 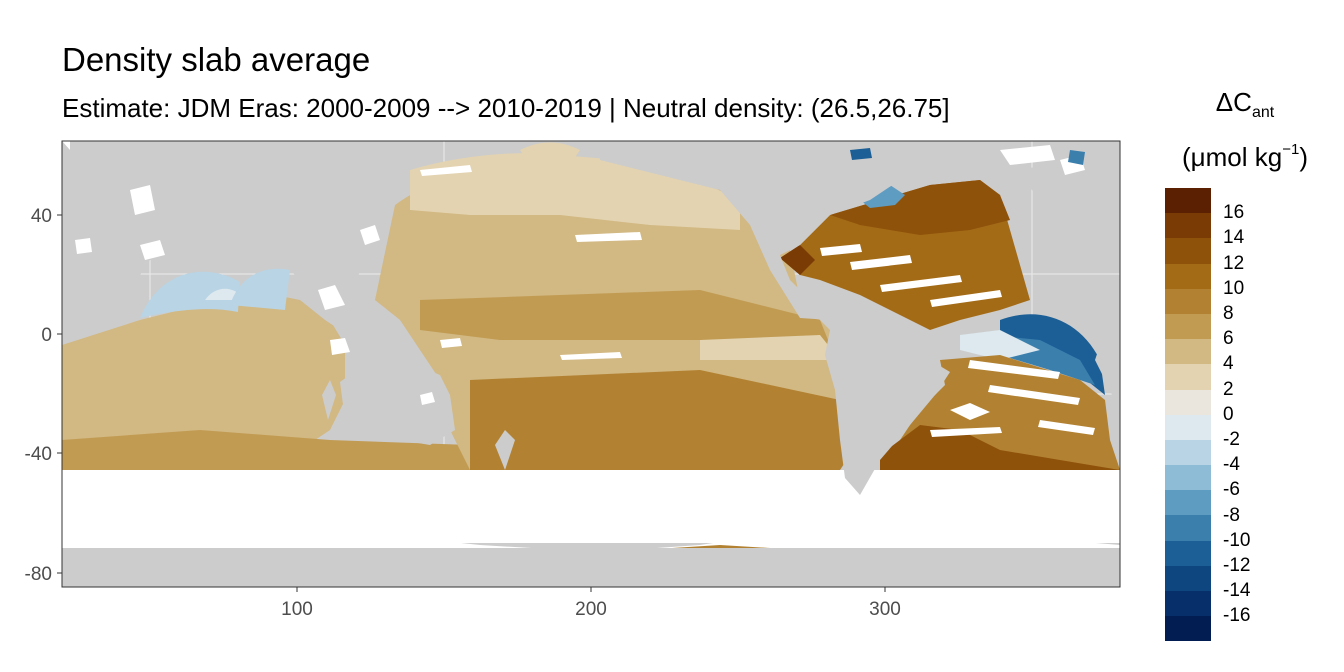 I want to click on x-tick-label-200: 200, so click(x=591, y=609).